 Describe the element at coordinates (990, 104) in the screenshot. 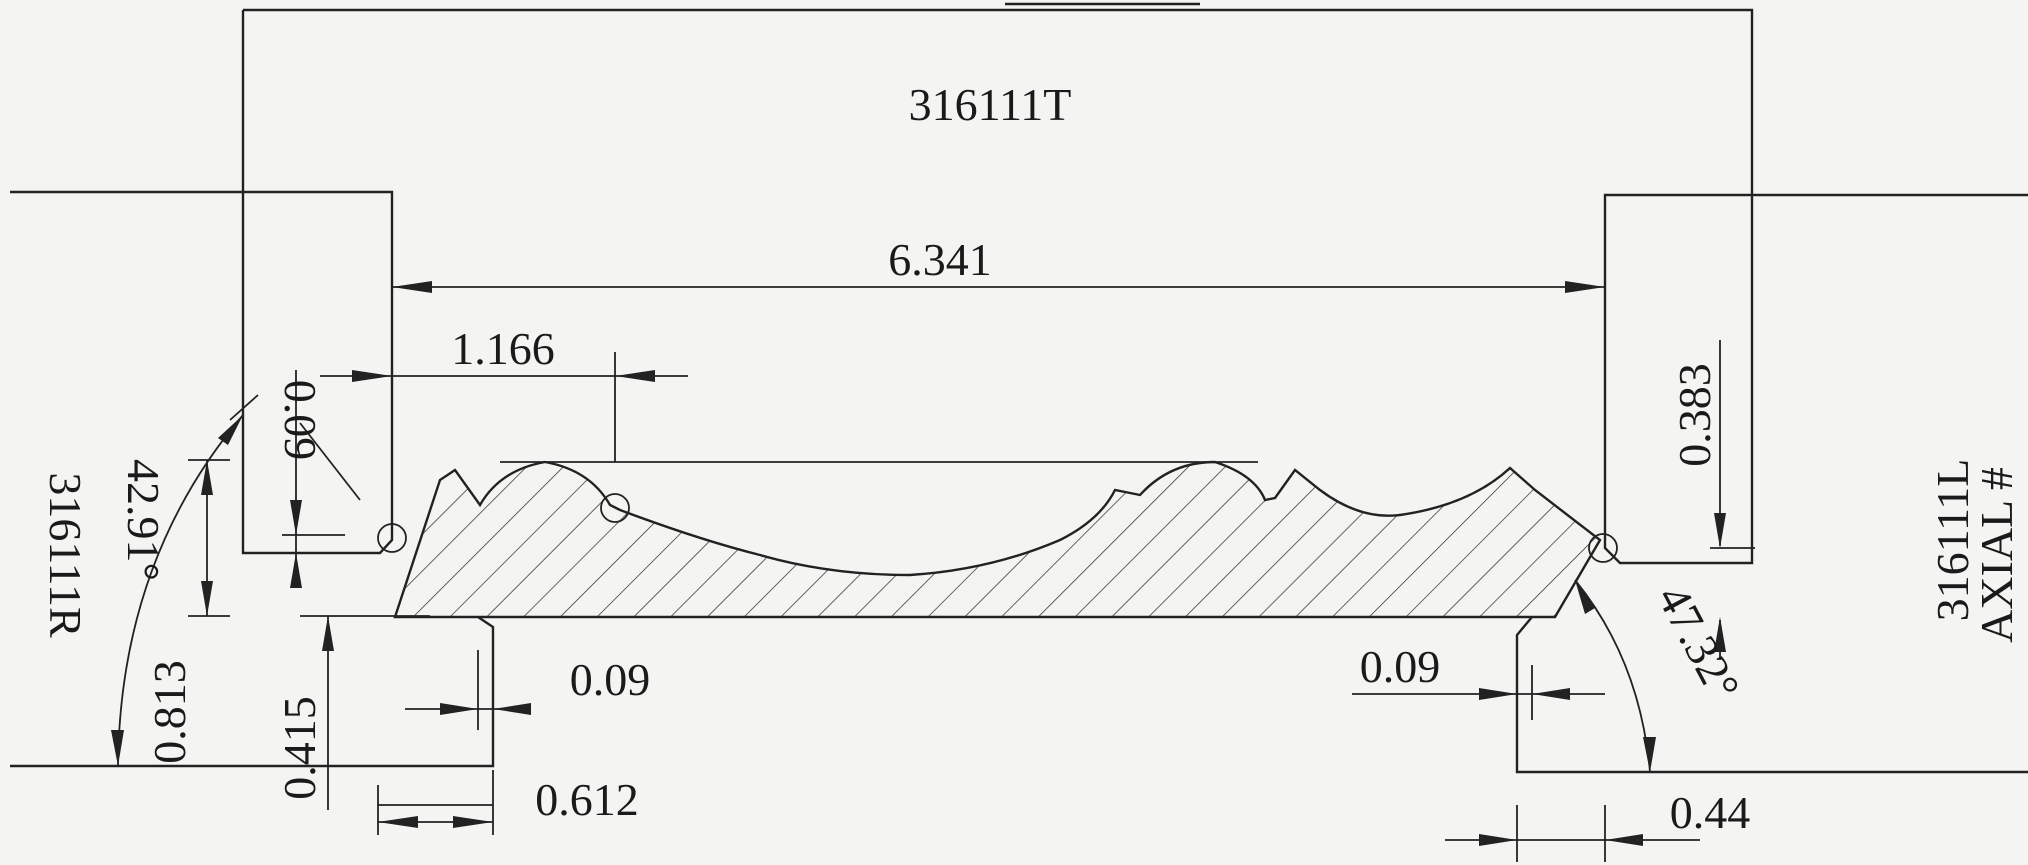

I see `top-part-label: 316111T` at that location.